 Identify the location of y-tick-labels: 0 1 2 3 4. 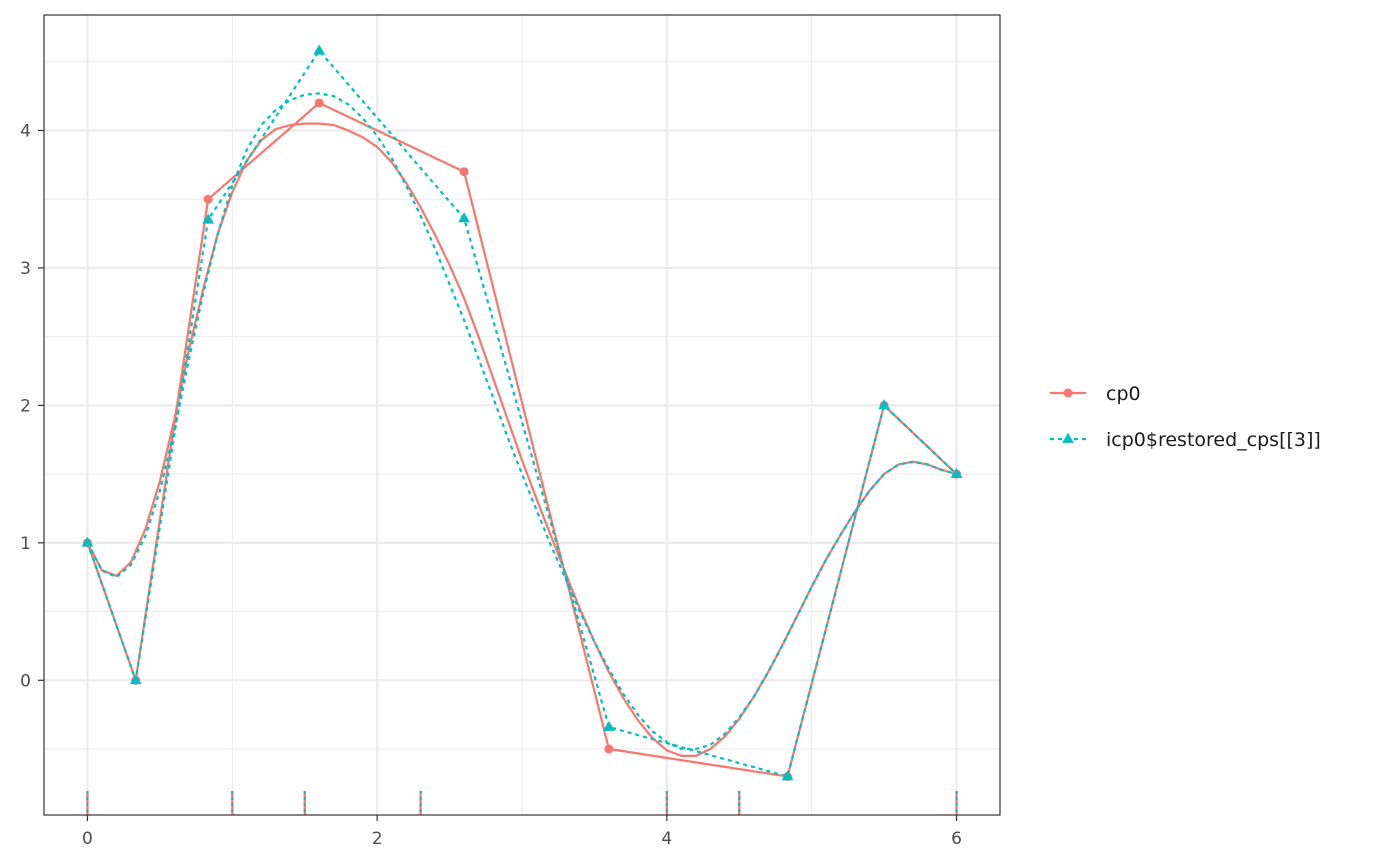
(25, 406).